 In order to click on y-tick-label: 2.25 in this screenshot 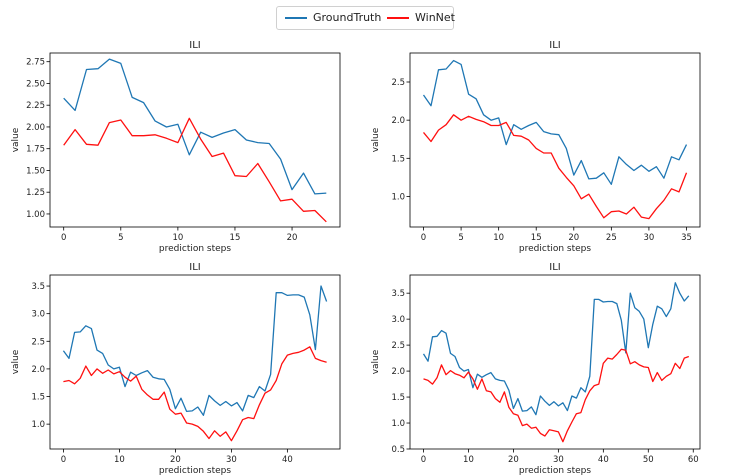, I will do `click(35, 106)`.